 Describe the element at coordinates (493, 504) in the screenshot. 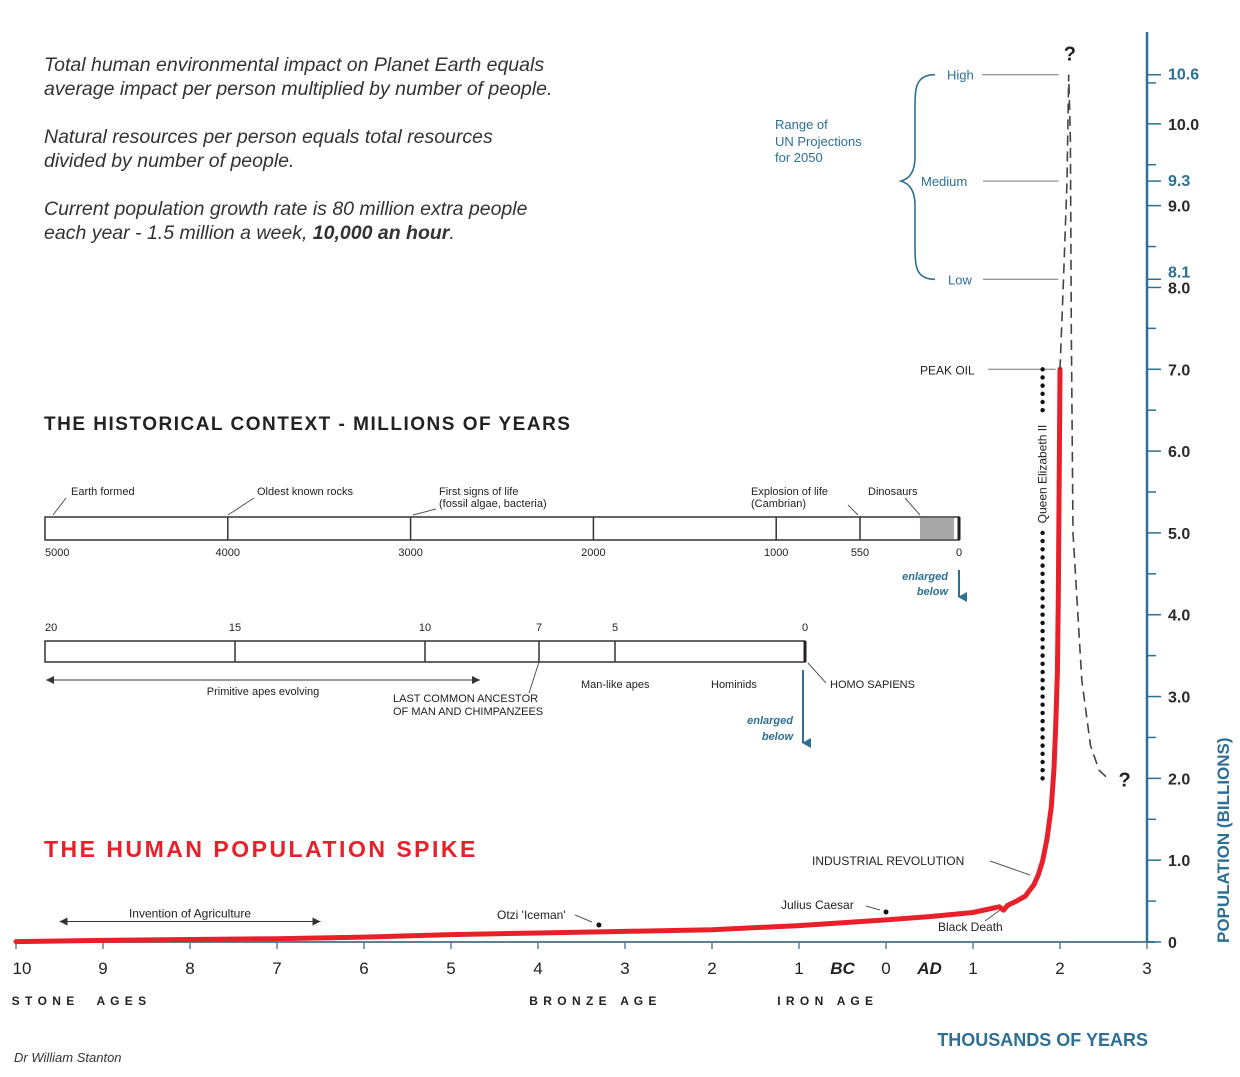

I see `timeline-event-label: (fossil algae, bacteria)` at that location.